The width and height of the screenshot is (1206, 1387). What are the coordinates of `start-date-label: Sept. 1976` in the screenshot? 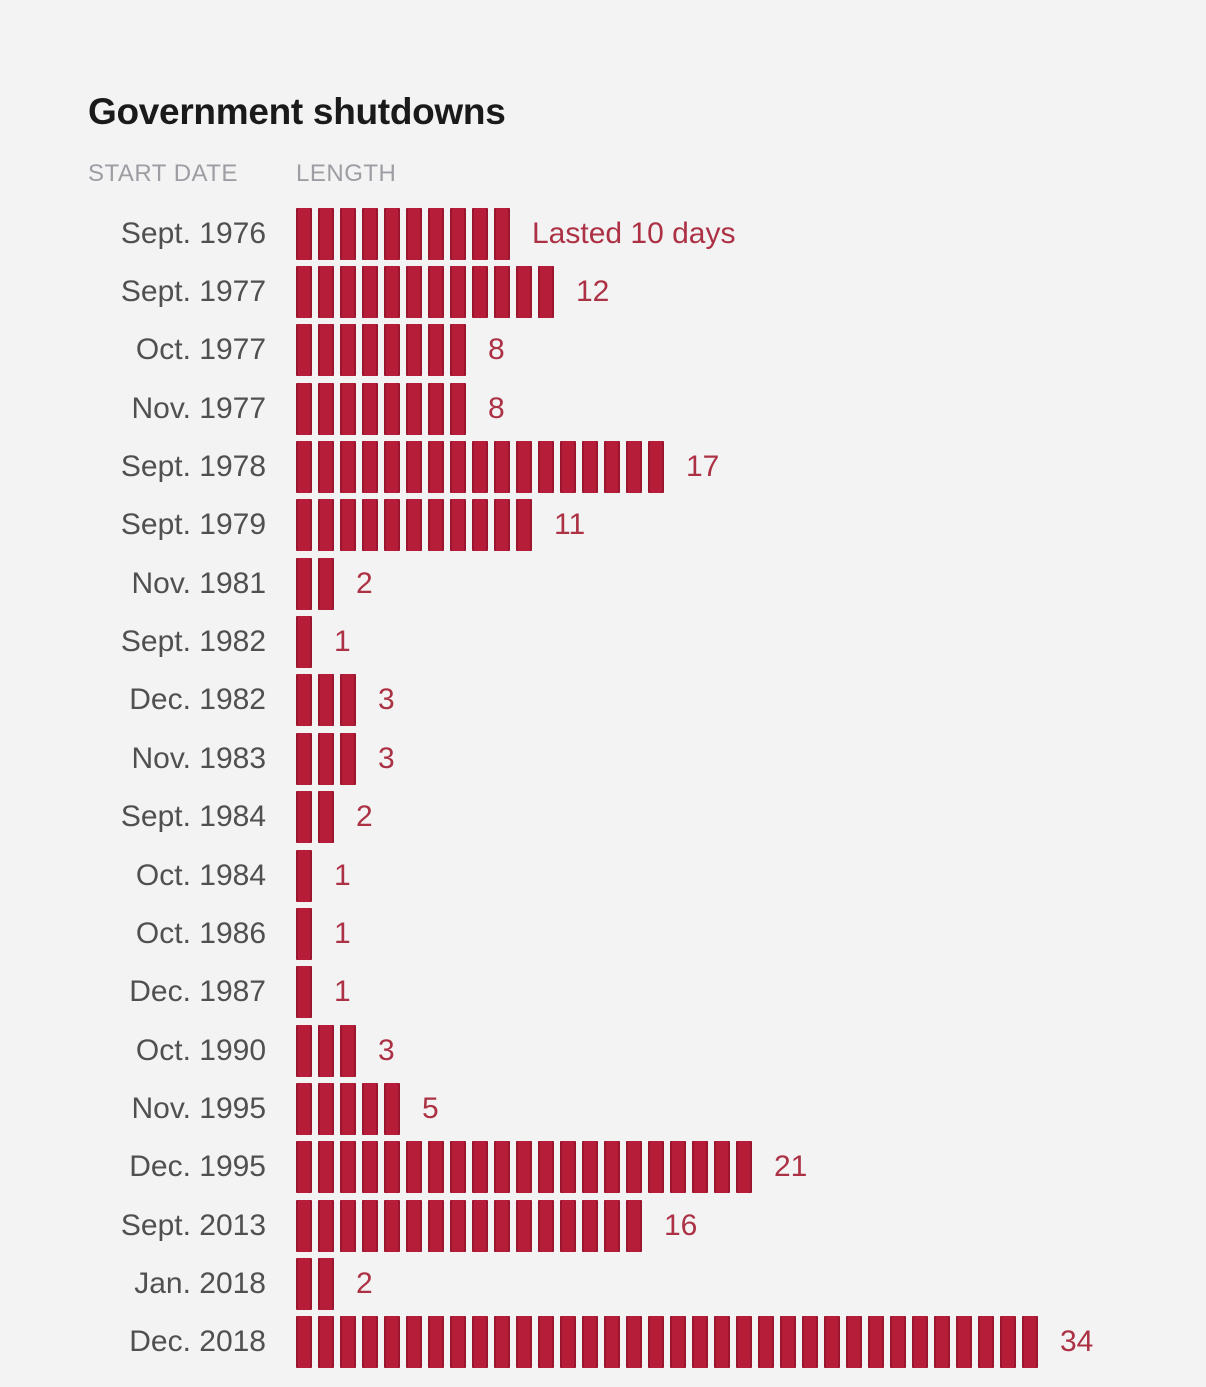 It's located at (193, 233).